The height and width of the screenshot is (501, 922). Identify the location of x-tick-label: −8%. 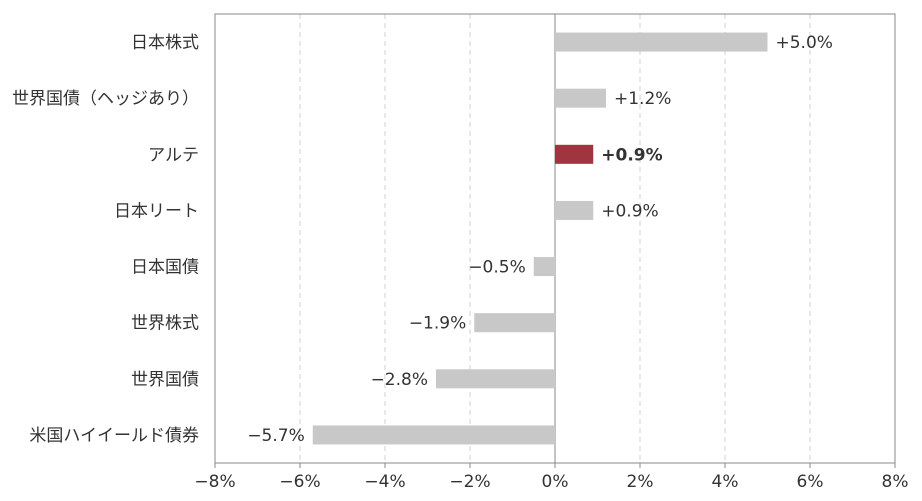
(214, 482).